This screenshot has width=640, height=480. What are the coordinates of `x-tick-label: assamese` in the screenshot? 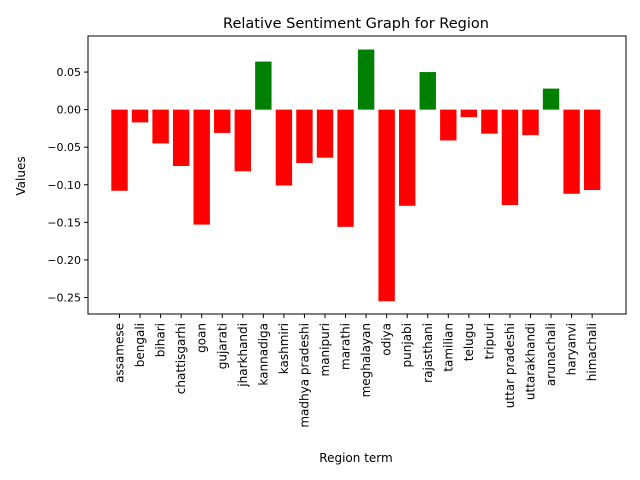 It's located at (120, 353).